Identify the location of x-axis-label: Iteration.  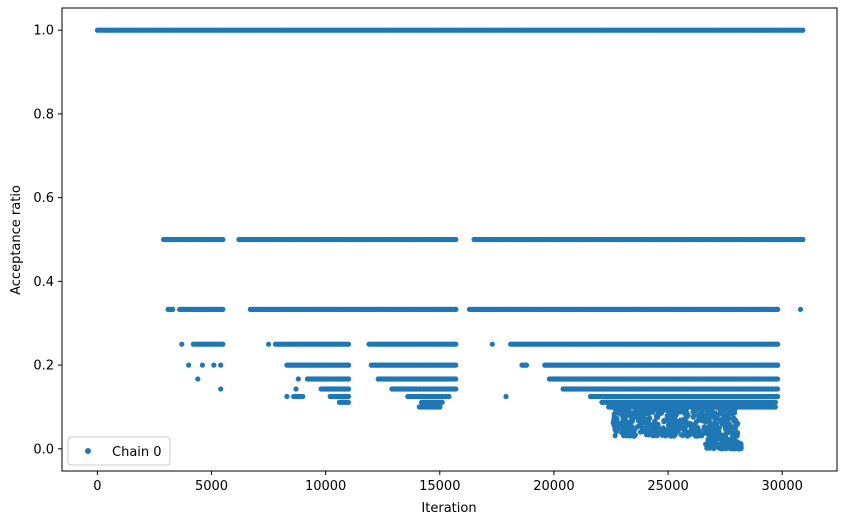
(448, 508).